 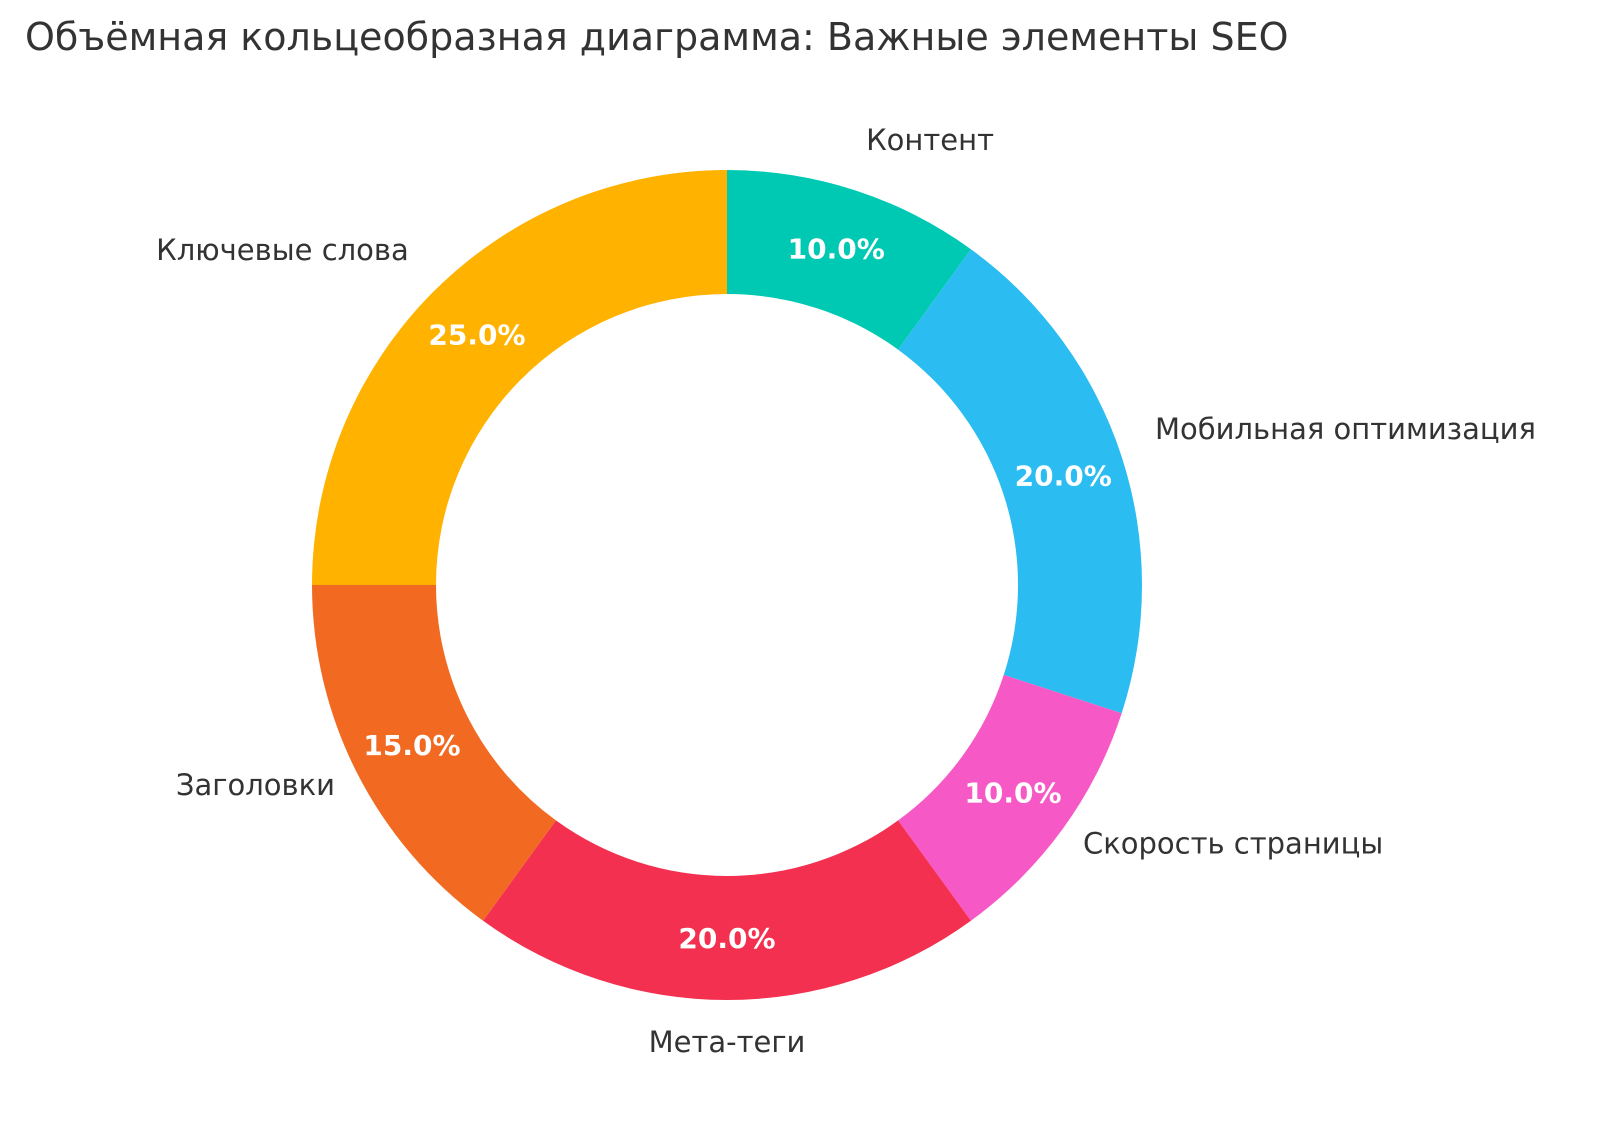 What do you see at coordinates (255, 785) in the screenshot?
I see `slice-category-label-4: Заголовки` at bounding box center [255, 785].